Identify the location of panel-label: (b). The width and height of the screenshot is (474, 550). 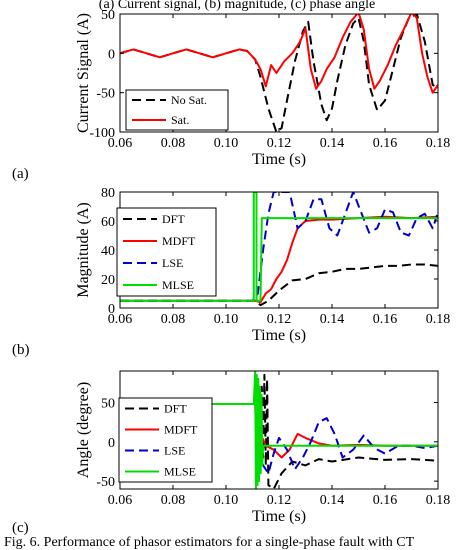
(21, 350).